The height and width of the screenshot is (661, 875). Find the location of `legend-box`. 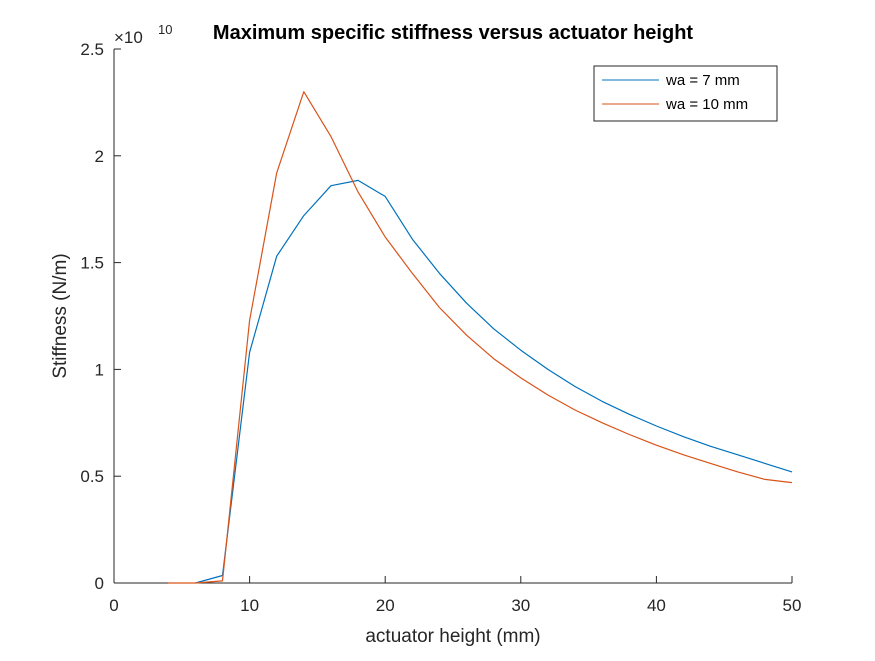

legend-box is located at coordinates (685, 93).